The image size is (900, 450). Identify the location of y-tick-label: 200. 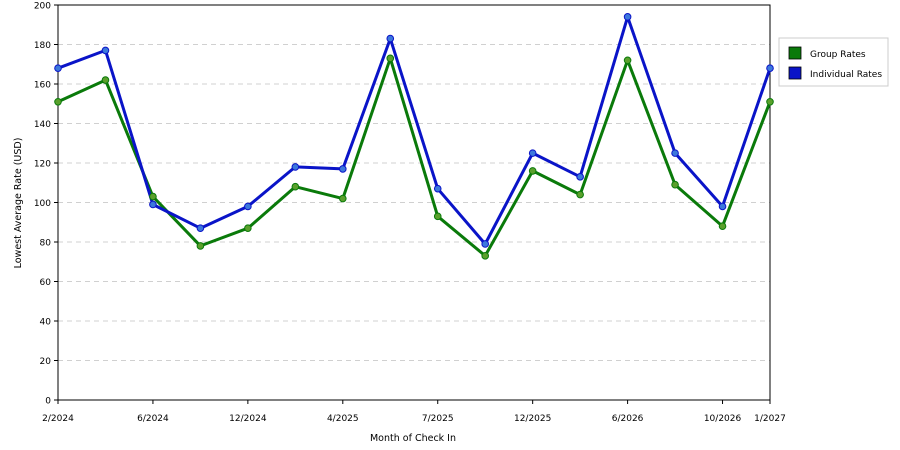
(42, 7).